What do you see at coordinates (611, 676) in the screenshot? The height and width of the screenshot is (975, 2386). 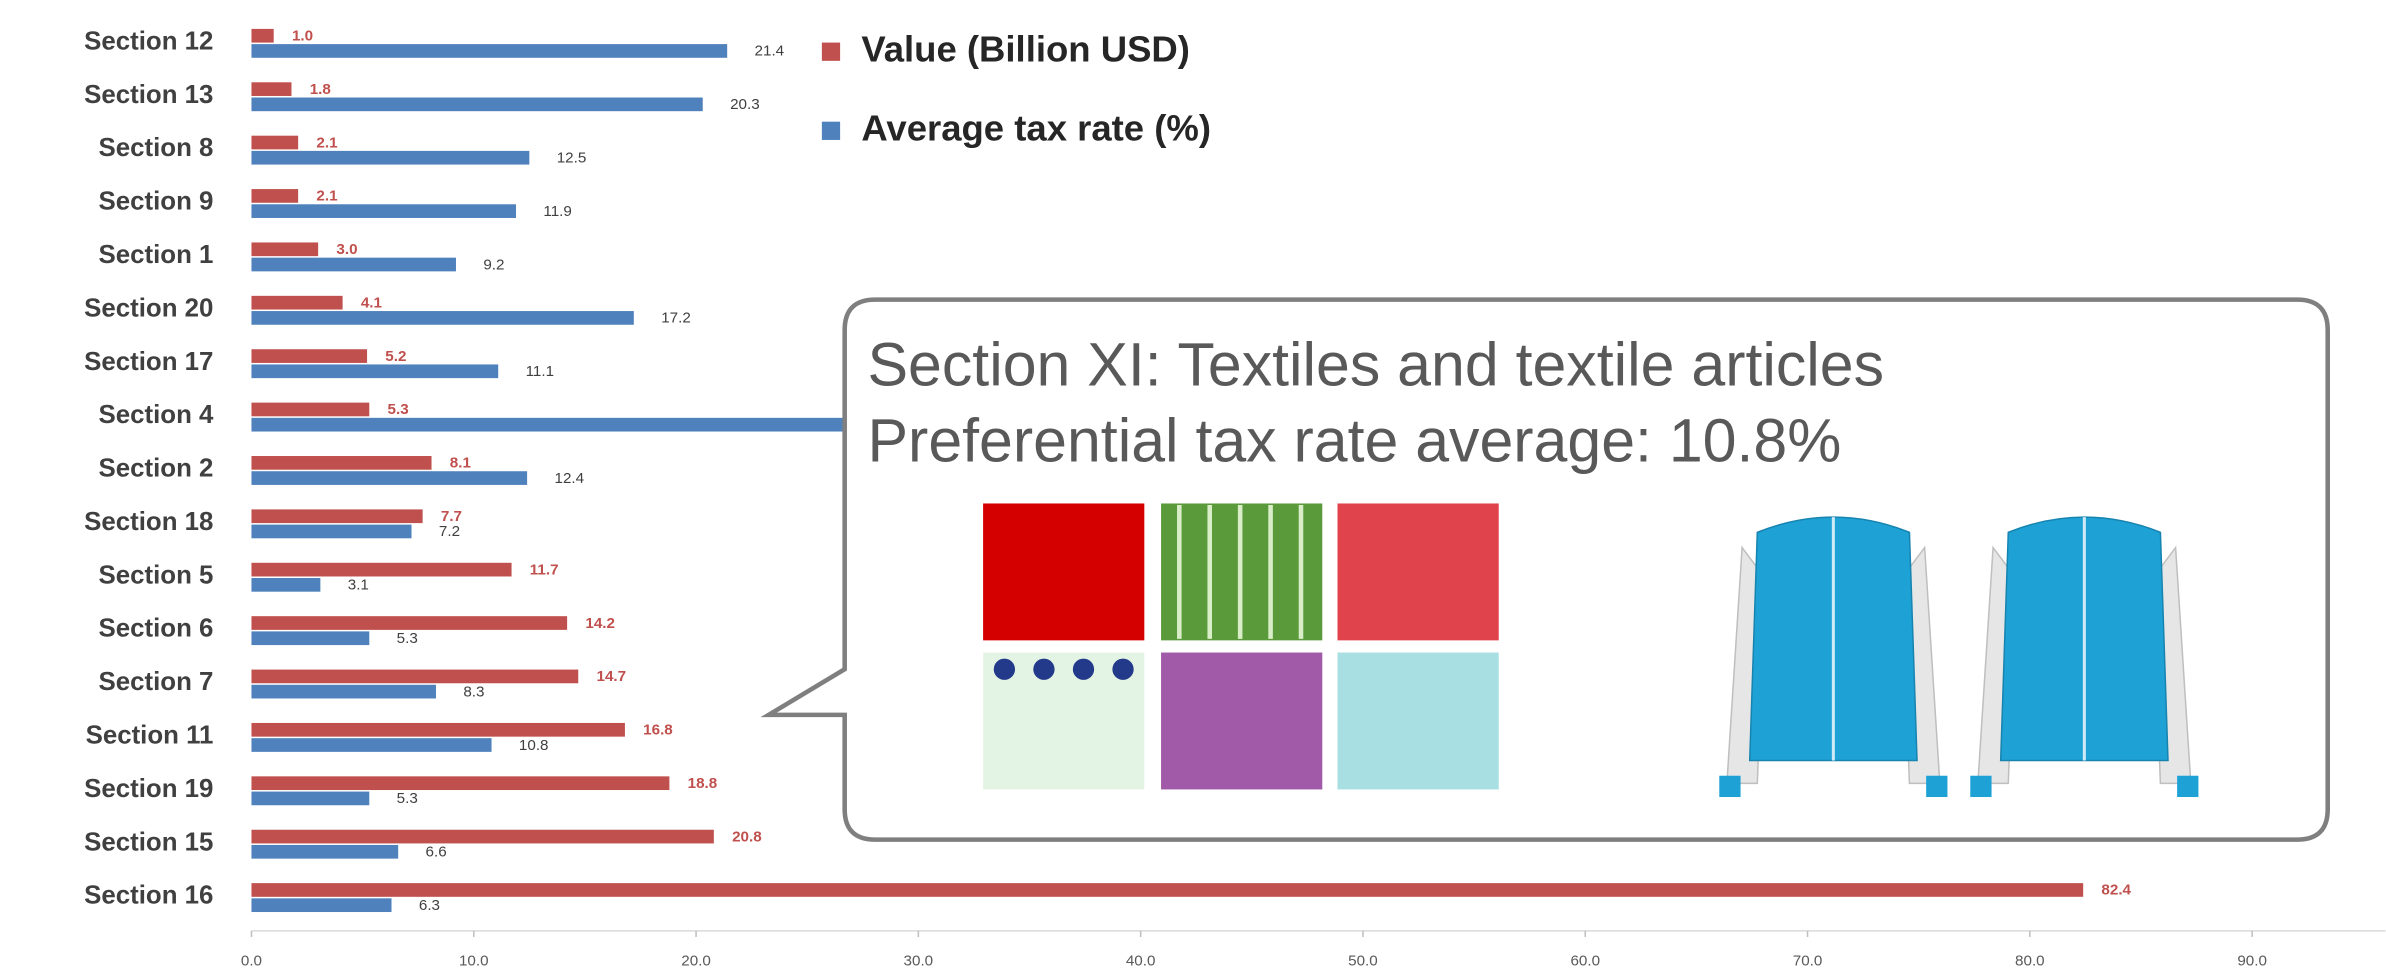 I see `value-label: 14.7` at bounding box center [611, 676].